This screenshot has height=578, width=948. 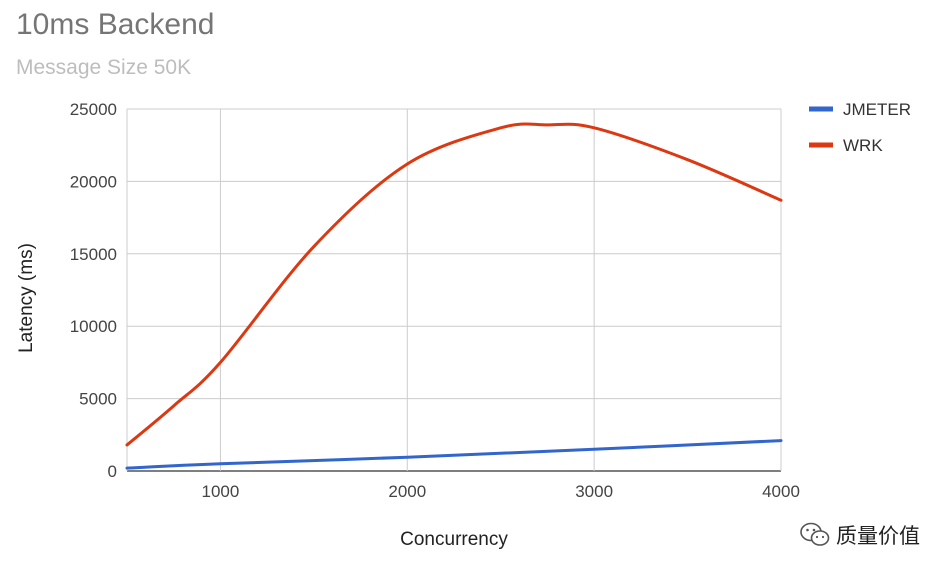 I want to click on series-line-jmeter, so click(x=454, y=454).